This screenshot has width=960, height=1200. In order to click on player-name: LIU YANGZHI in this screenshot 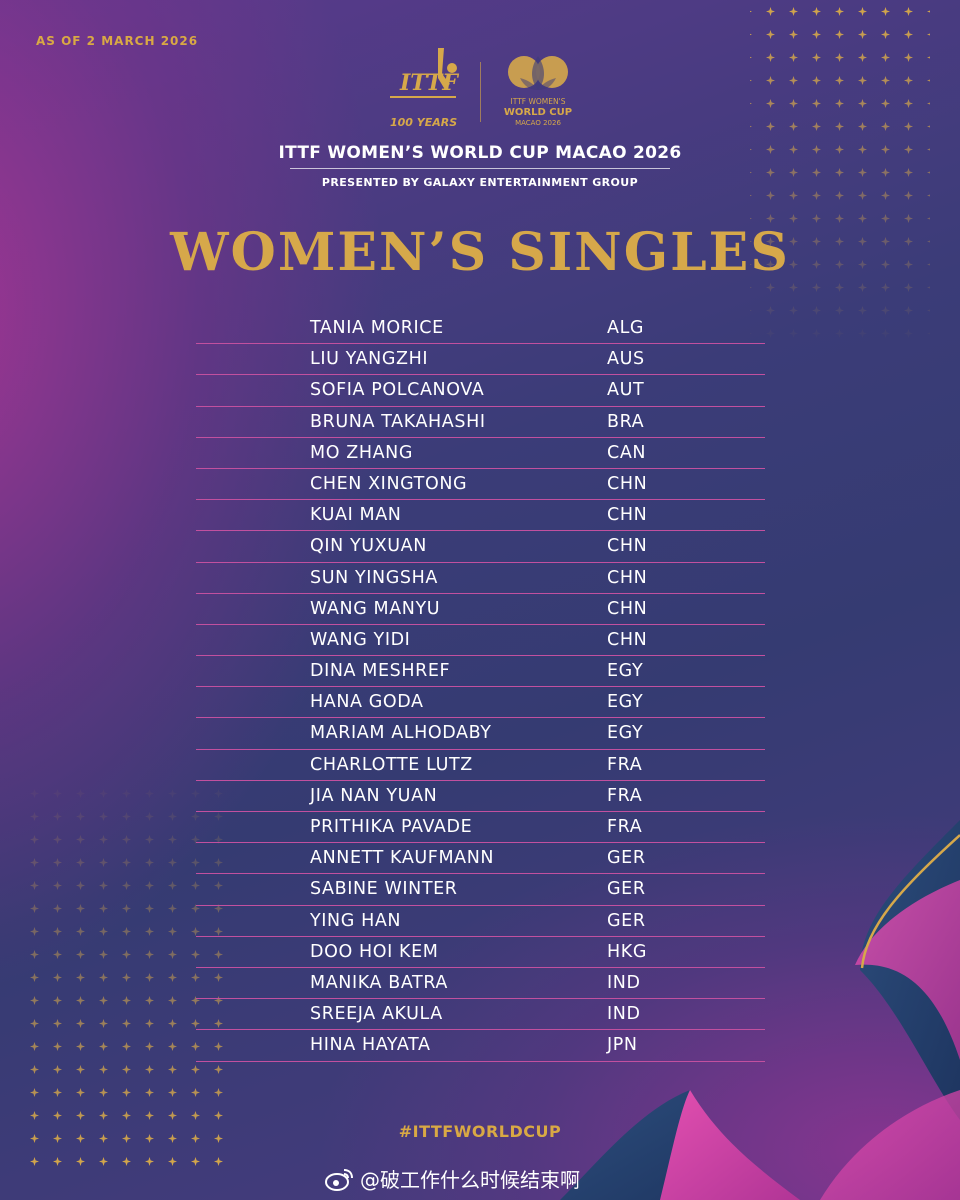, I will do `click(369, 359)`.